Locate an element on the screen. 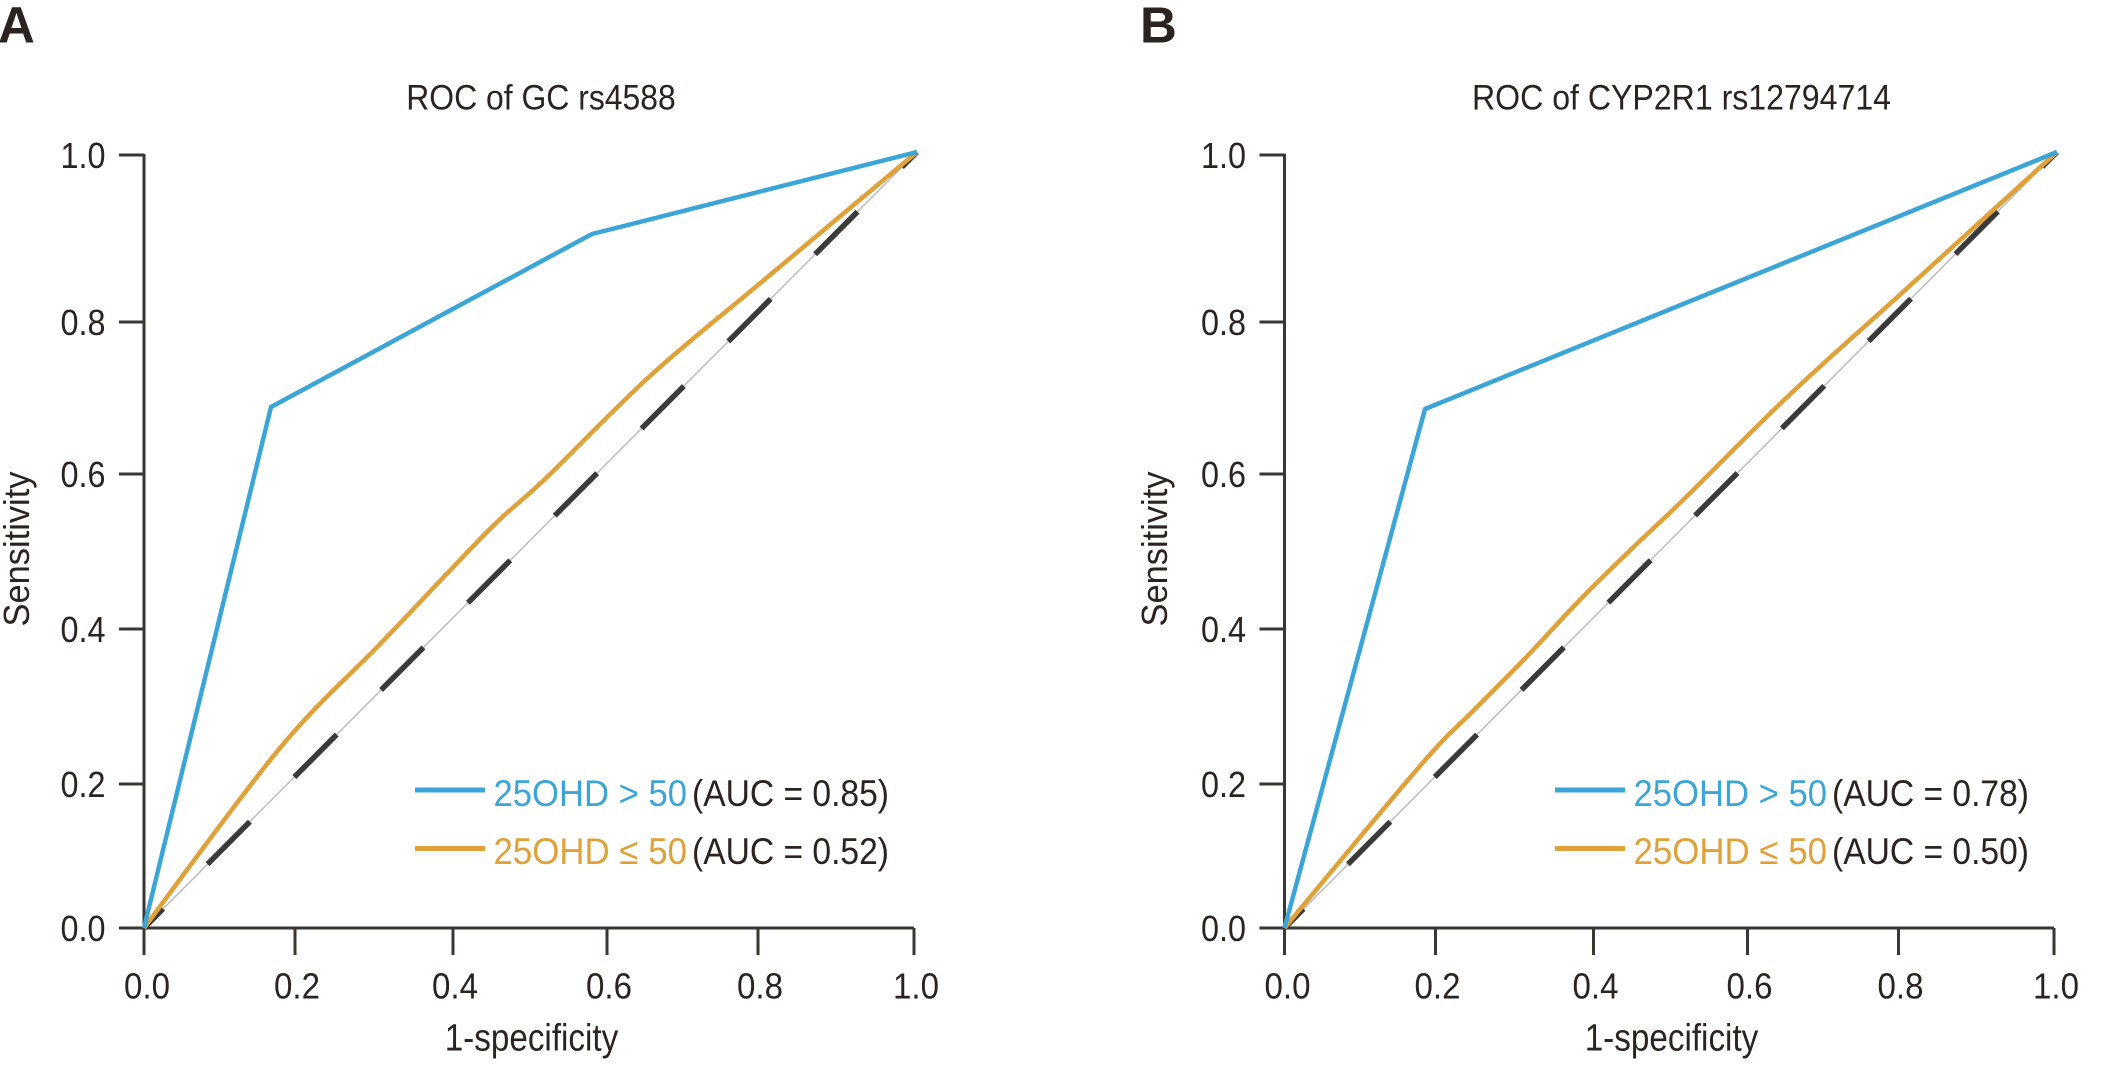 Image resolution: width=2119 pixels, height=1065 pixels. svg-text: (AUC = 0.85) is located at coordinates (790, 793).